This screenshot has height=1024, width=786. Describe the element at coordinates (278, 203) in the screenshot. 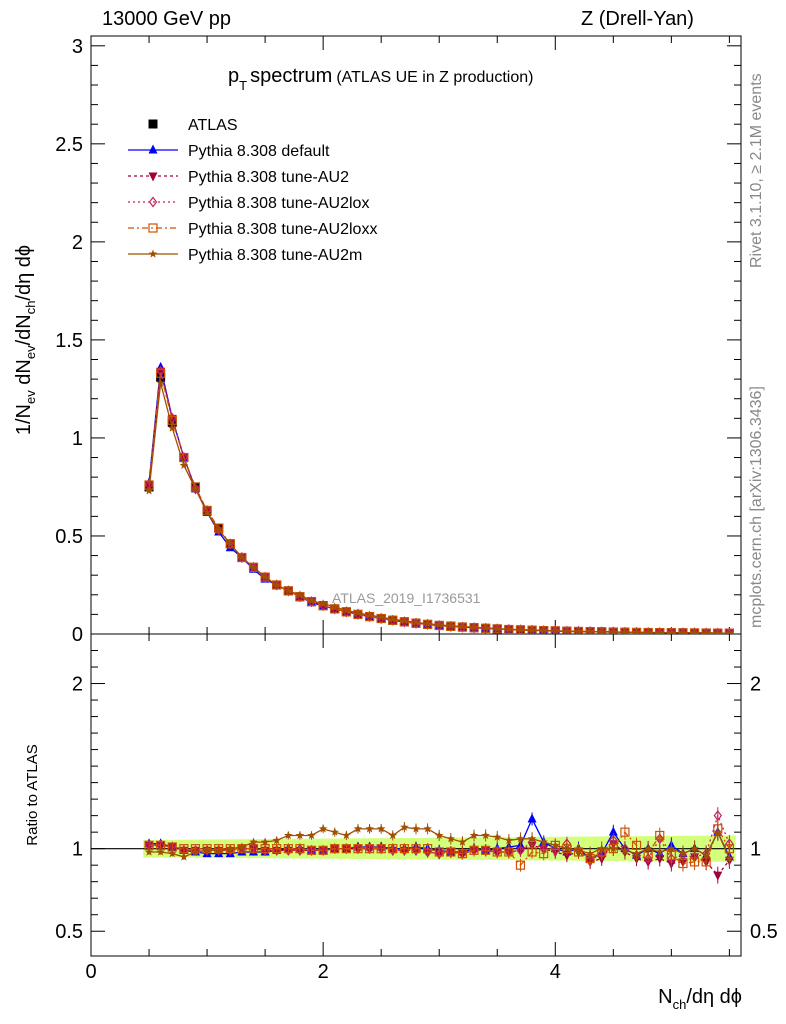

I see `legend-label: Pythia 8.308 tune-AU2lox` at that location.